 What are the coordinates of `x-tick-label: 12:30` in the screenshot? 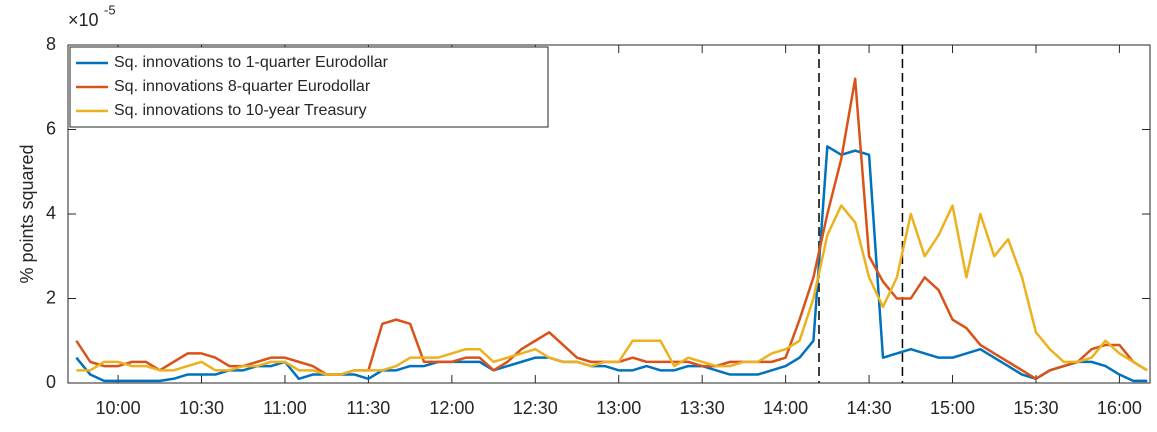 It's located at (535, 408).